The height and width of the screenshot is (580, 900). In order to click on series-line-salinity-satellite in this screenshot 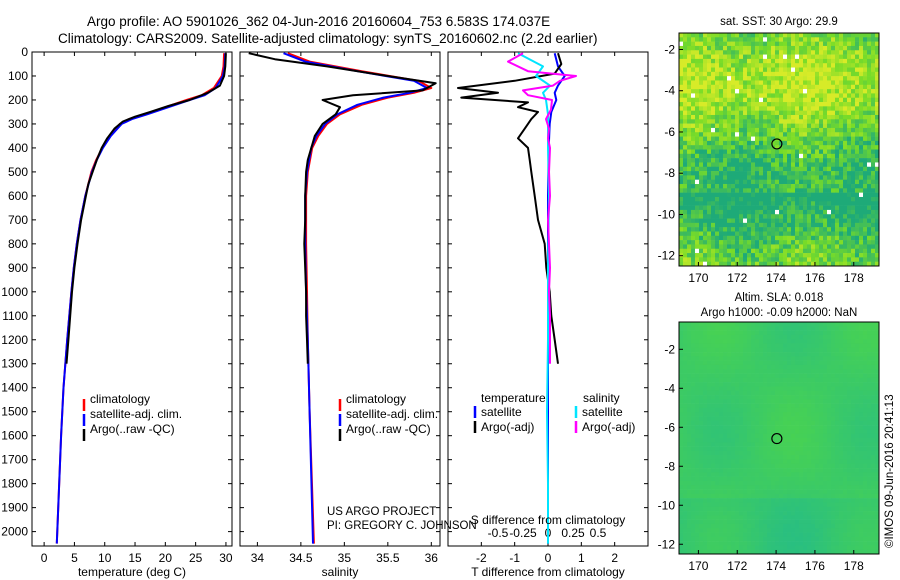, I will do `click(534, 298)`.